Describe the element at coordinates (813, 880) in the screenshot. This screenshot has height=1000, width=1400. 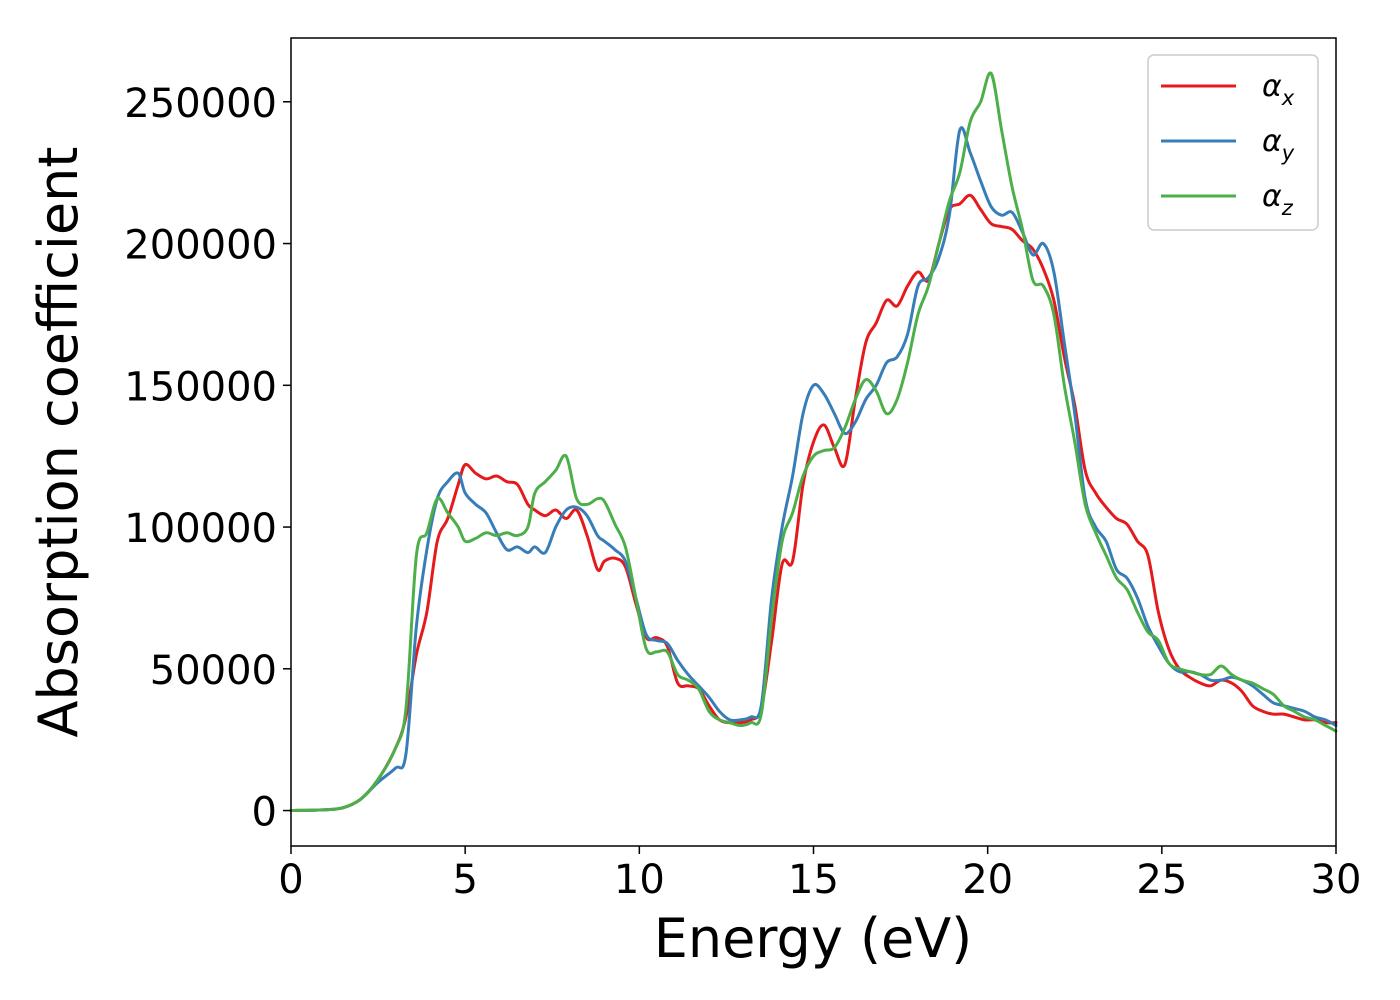
I see `x-tick-label: 15` at that location.